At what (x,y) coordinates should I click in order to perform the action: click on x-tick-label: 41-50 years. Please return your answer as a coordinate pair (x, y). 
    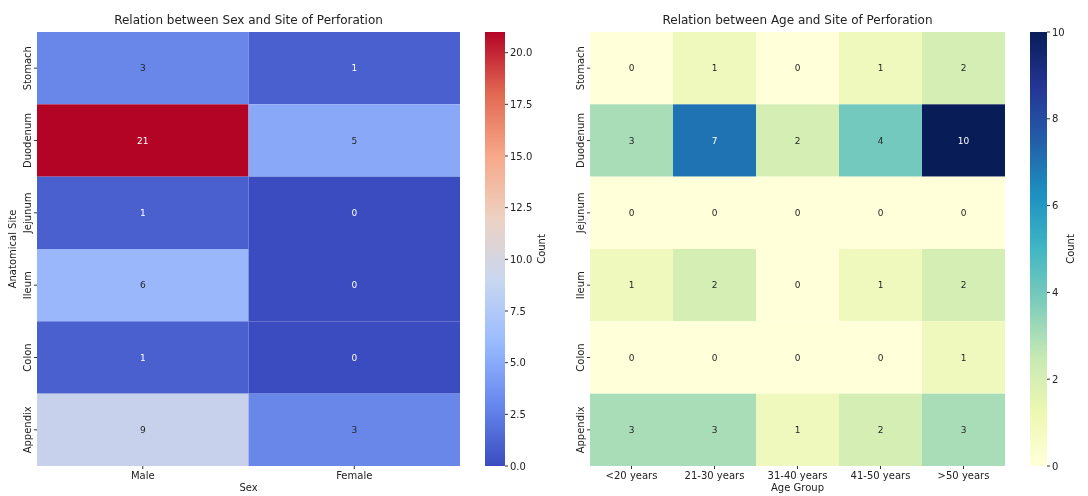
    Looking at the image, I should click on (880, 475).